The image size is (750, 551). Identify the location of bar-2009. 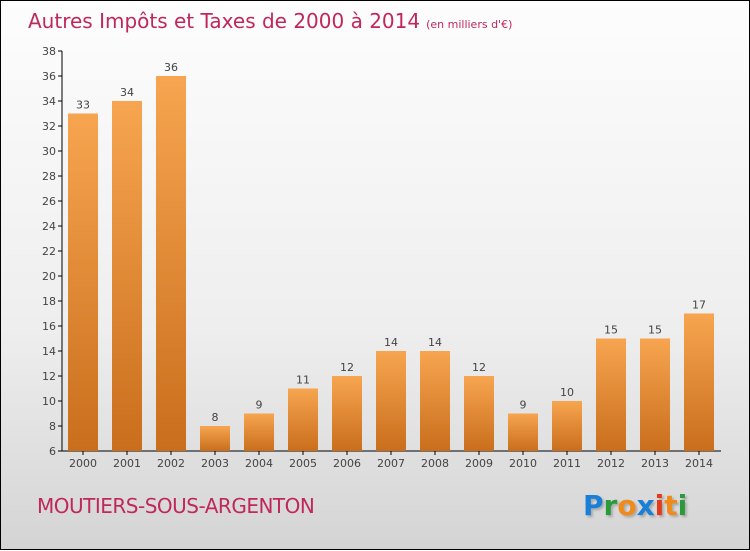
(479, 413).